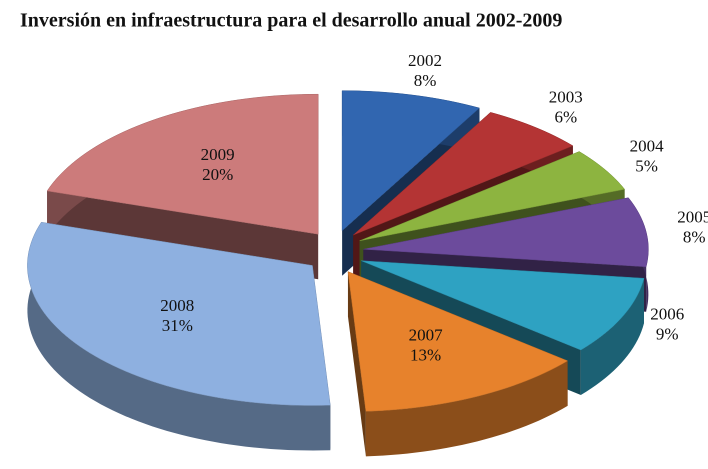 The width and height of the screenshot is (708, 469). Describe the element at coordinates (426, 334) in the screenshot. I see `data-label-category: 2007` at that location.